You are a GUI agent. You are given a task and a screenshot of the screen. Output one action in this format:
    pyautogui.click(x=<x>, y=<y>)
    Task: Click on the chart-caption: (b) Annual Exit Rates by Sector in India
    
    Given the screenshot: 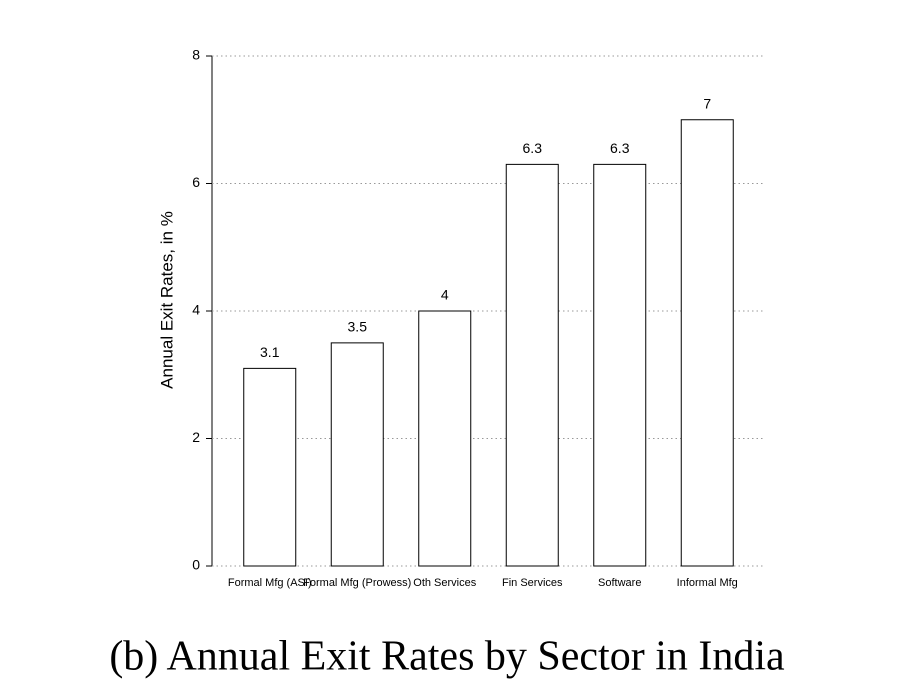 What is the action you would take?
    pyautogui.click(x=447, y=657)
    